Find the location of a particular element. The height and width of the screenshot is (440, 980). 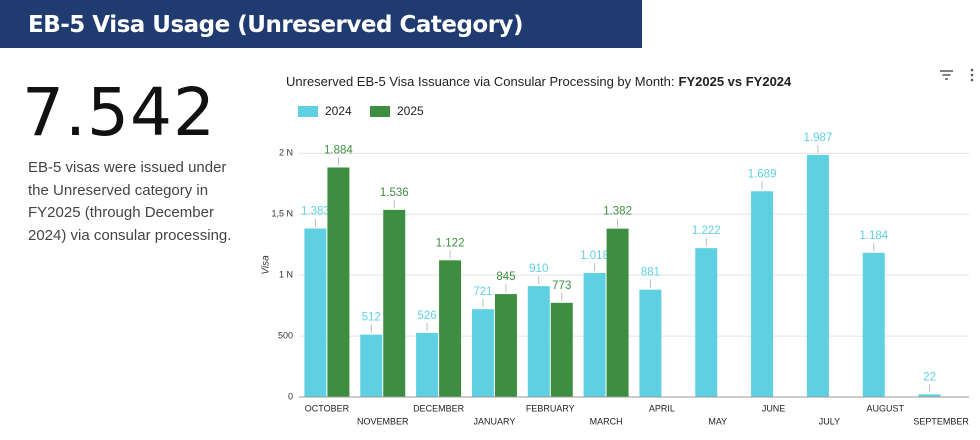

filter-icon is located at coordinates (946, 75).